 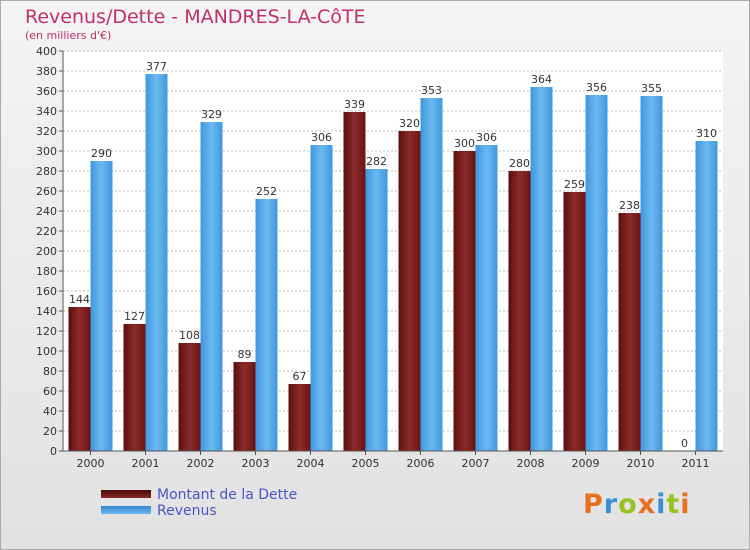 I want to click on bar-revenue-2006, so click(x=431, y=274).